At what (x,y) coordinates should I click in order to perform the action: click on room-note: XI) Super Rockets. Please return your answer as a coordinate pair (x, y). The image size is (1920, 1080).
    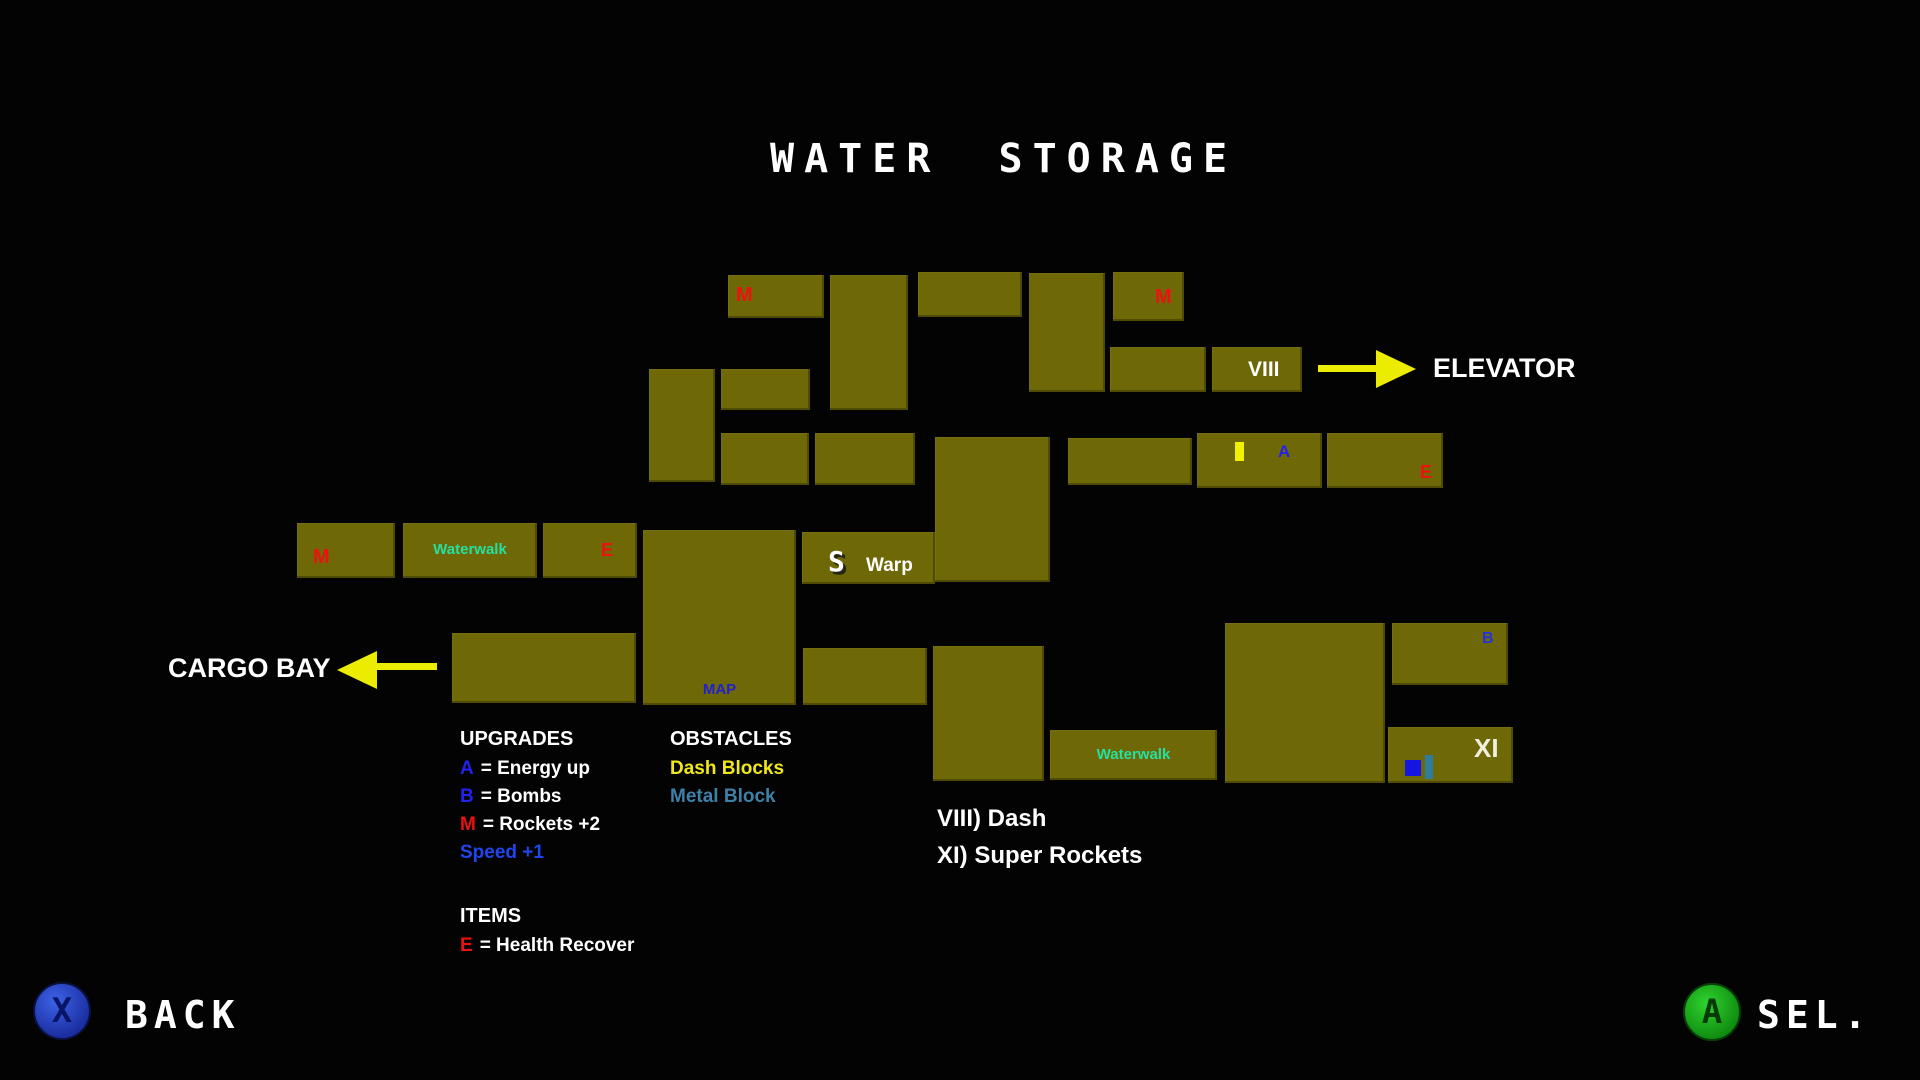
    Looking at the image, I should click on (1040, 855).